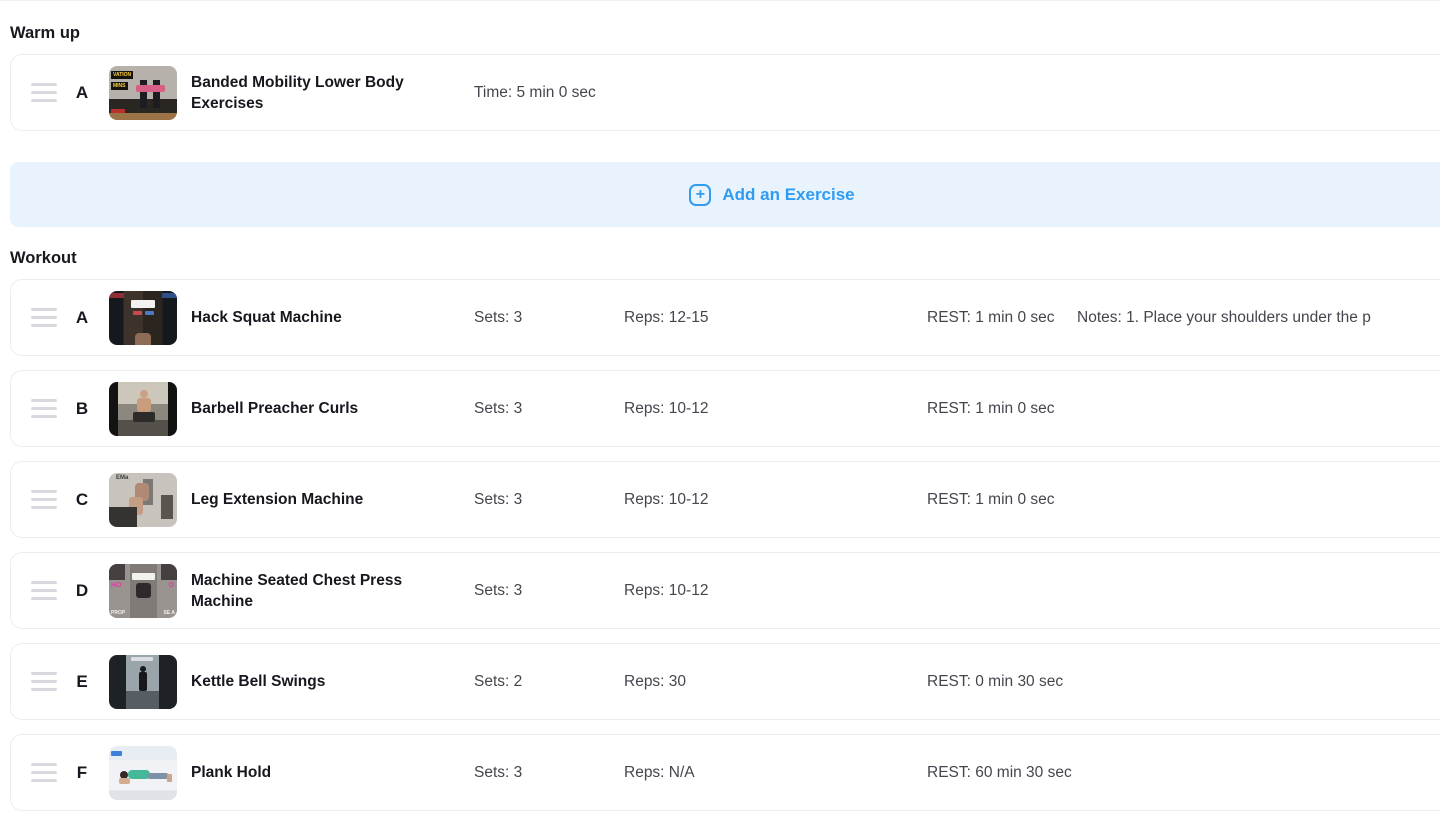 The image size is (1440, 815). What do you see at coordinates (258, 681) in the screenshot?
I see `exercise-name: Kettle Bell Swings` at bounding box center [258, 681].